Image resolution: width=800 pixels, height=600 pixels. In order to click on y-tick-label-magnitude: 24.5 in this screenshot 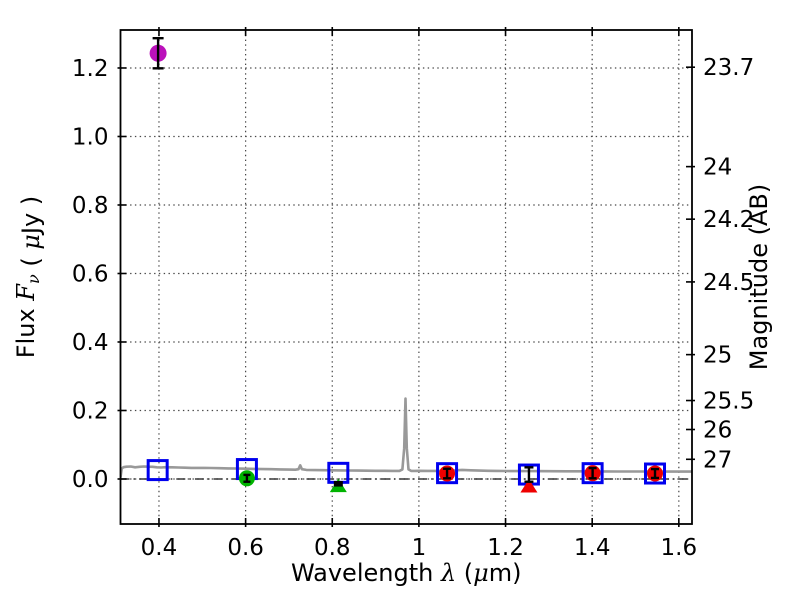, I will do `click(728, 283)`.